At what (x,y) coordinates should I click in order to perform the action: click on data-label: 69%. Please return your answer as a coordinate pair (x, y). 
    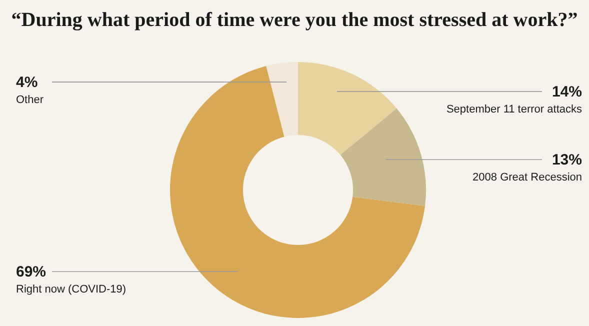
    Looking at the image, I should click on (31, 272).